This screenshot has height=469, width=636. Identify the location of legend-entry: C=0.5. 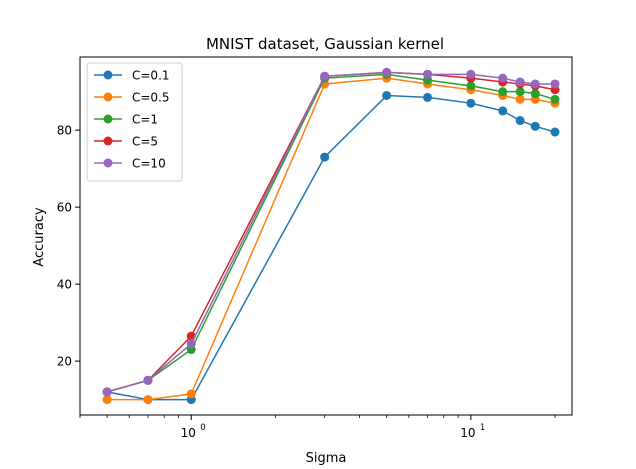
(132, 98).